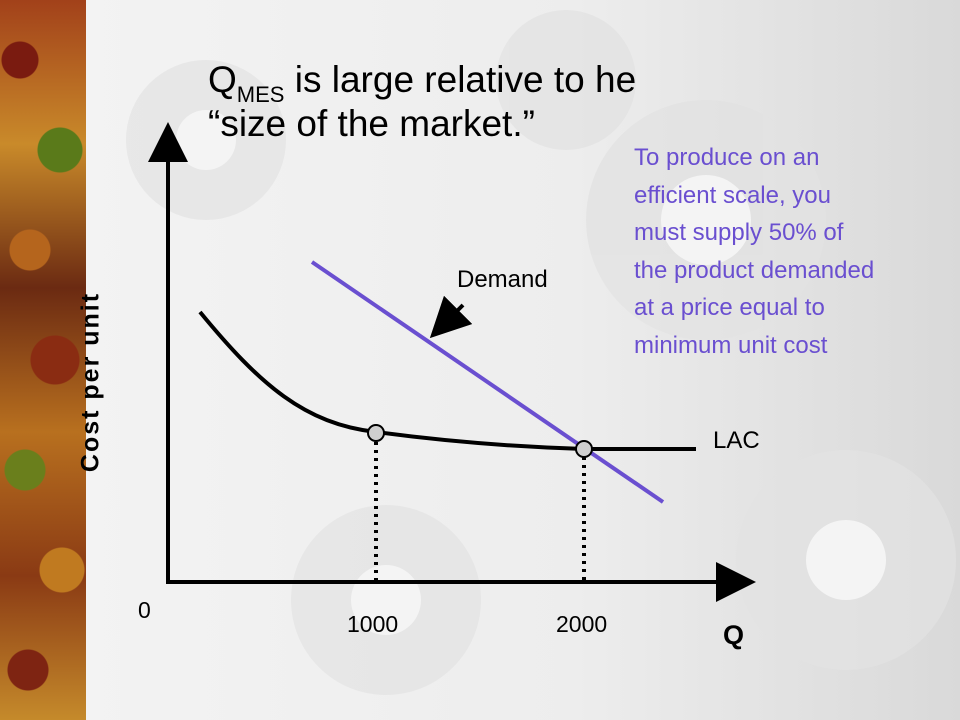 This screenshot has height=720, width=960. I want to click on x-axis-label: Q, so click(734, 635).